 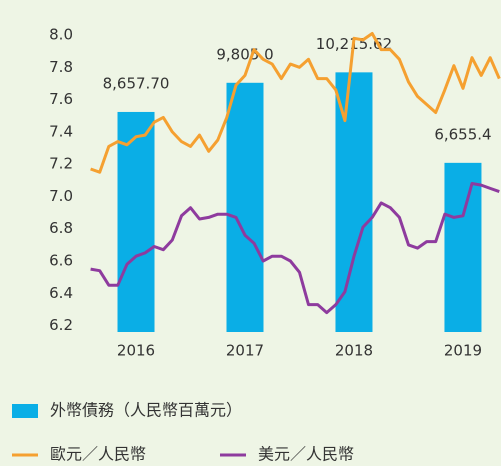 I want to click on y-tick-label: 6.6, so click(x=61, y=260).